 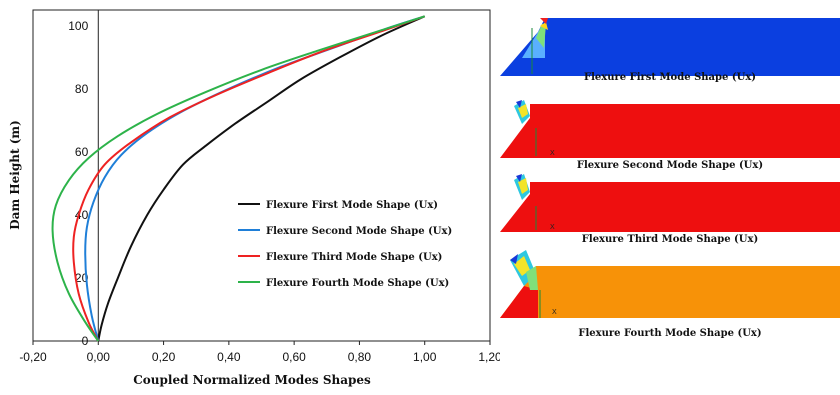 I want to click on y-tick-label: 60, so click(x=82, y=152).